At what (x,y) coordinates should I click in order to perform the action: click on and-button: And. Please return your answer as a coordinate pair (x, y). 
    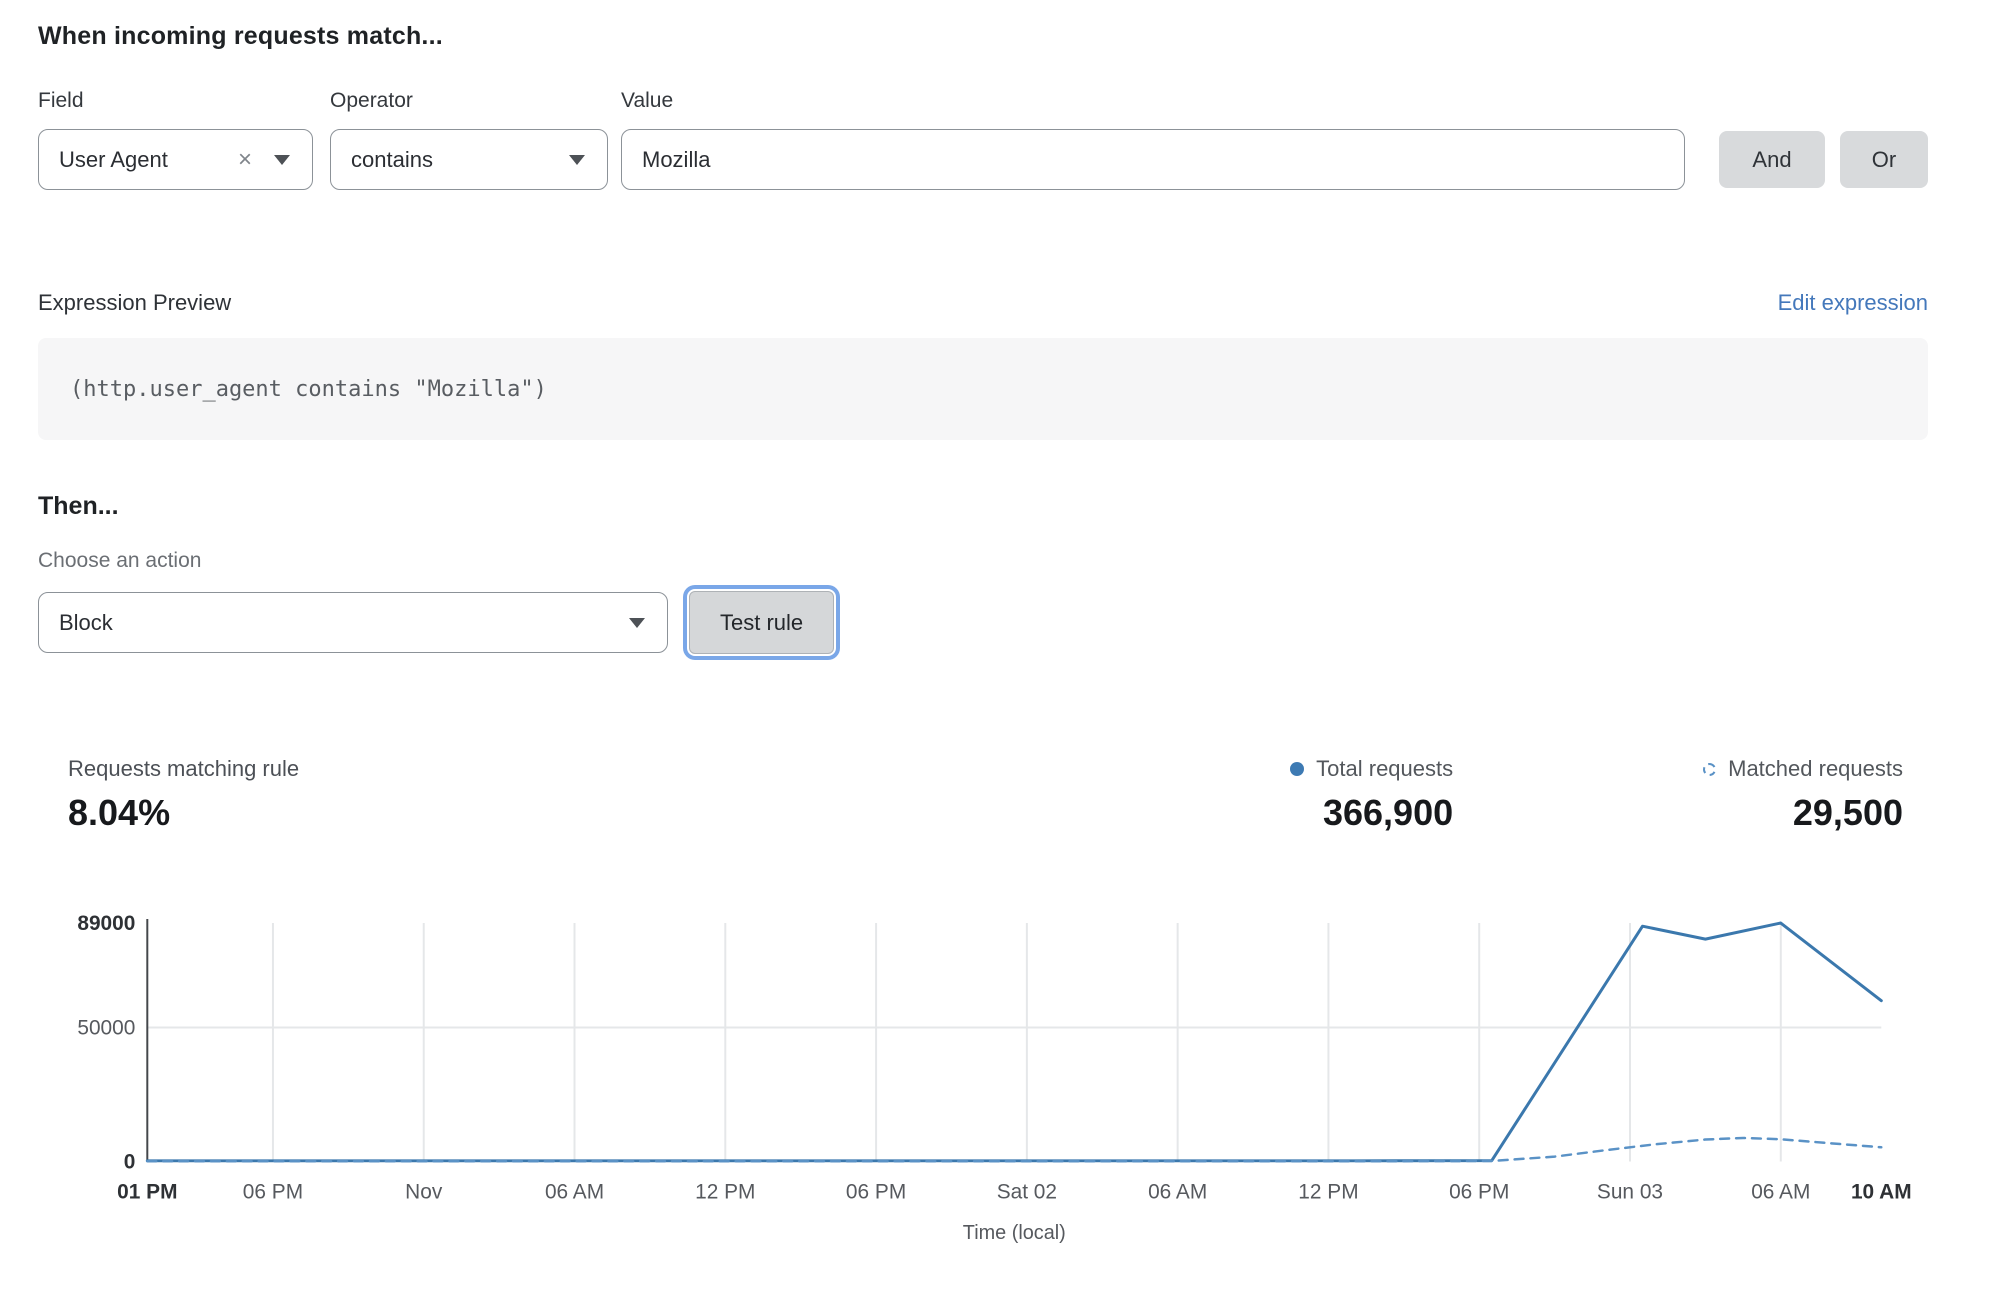
    Looking at the image, I should click on (1772, 159).